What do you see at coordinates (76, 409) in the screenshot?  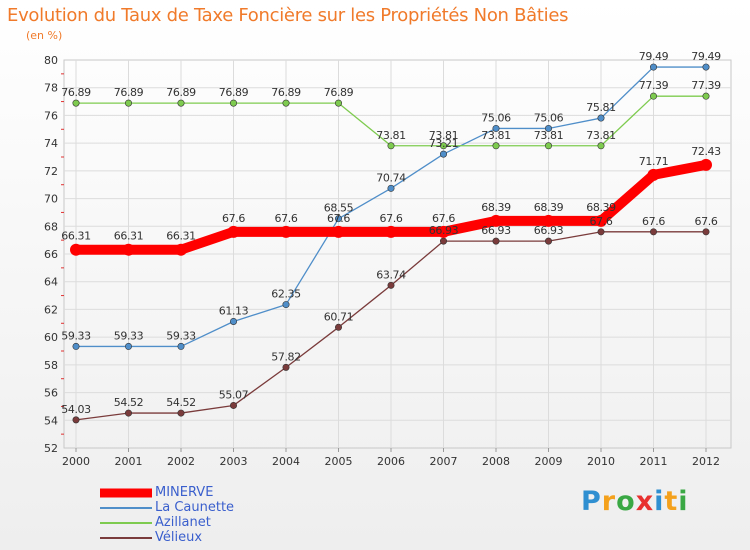 I see `data-label: 54.03` at bounding box center [76, 409].